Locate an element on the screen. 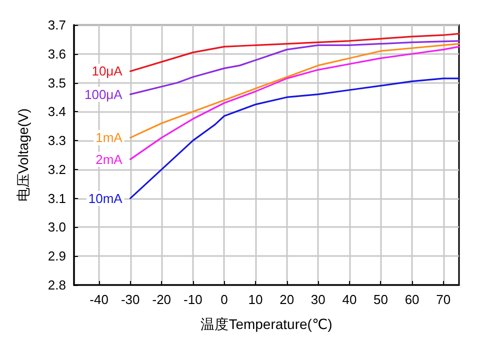  y-tick-label: 3.7 is located at coordinates (57, 25).